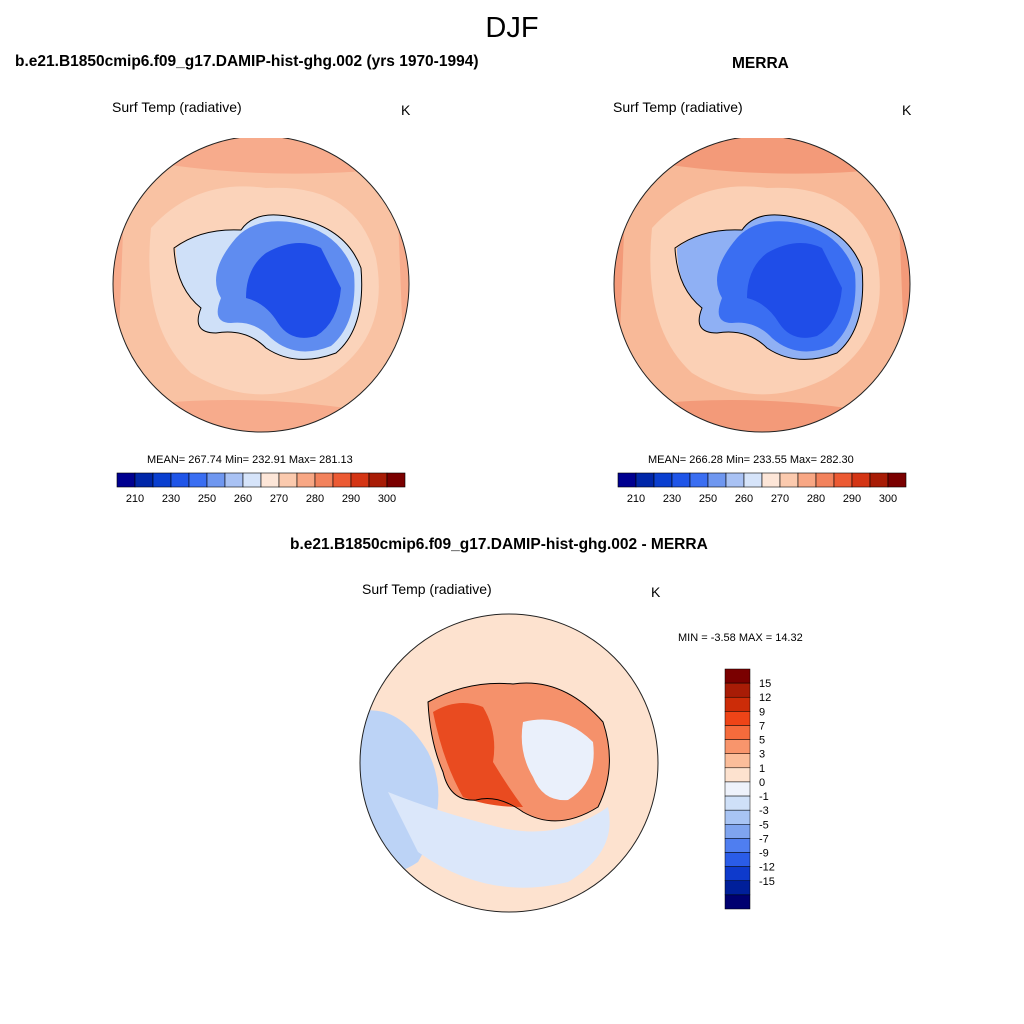 Image resolution: width=1024 pixels, height=1024 pixels. Describe the element at coordinates (762, 783) in the screenshot. I see `colorbar-tick-label: 0` at that location.